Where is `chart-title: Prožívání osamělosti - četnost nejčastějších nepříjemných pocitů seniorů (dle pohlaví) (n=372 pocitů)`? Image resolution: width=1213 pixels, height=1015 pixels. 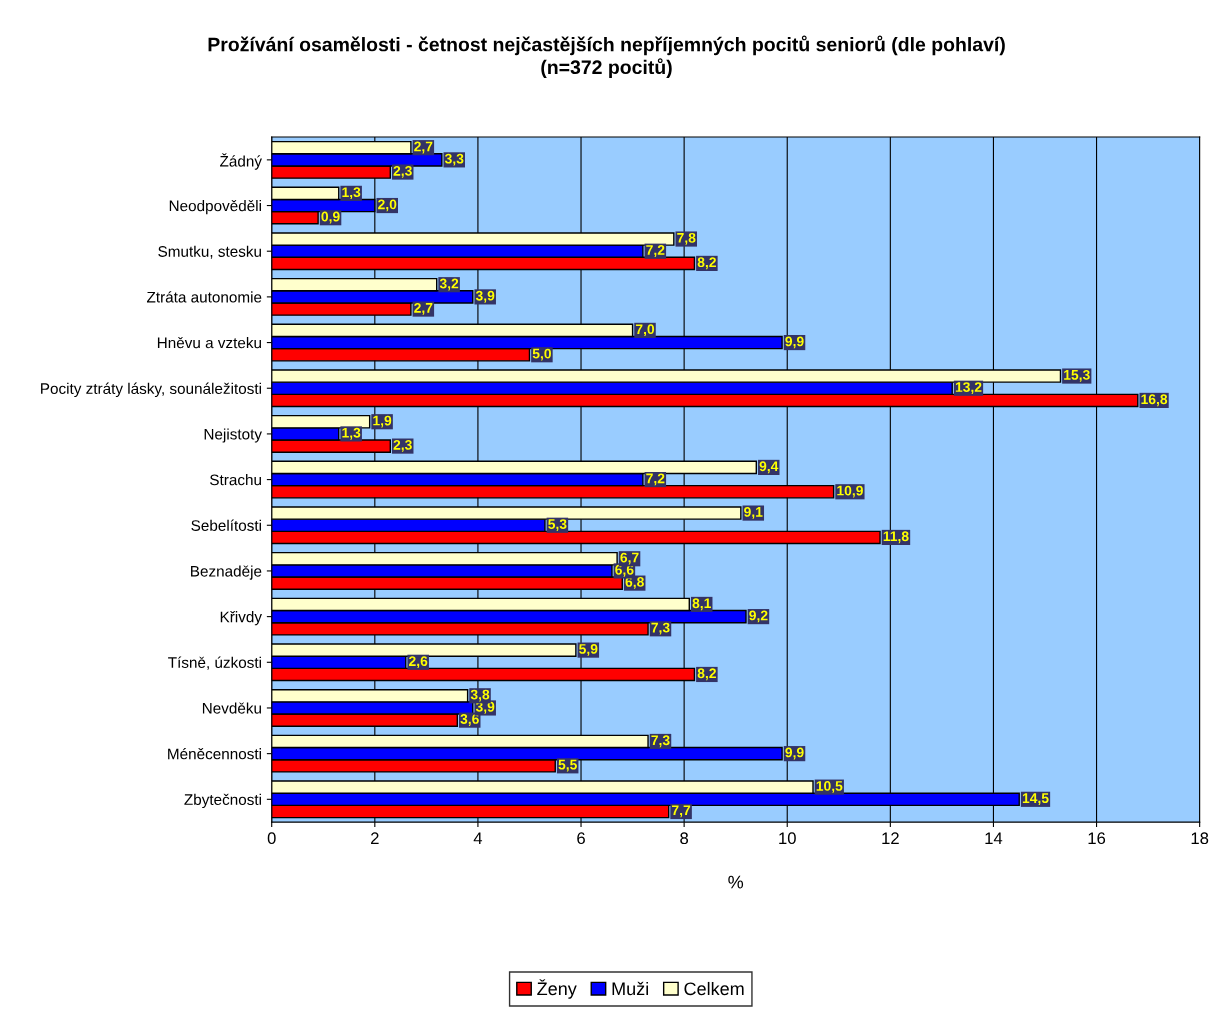
chart-title: Prožívání osamělosti - četnost nejčastějších nepříjemných pocitů seniorů (dle pohlaví) (n=372 pocitů) is located at coordinates (606, 56).